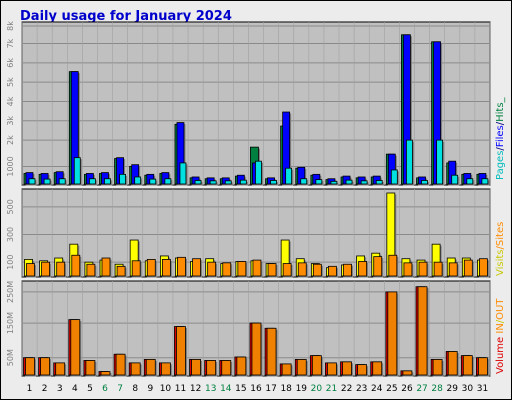 This screenshot has height=400, width=512. I want to click on x-tick-label: 30, so click(468, 389).